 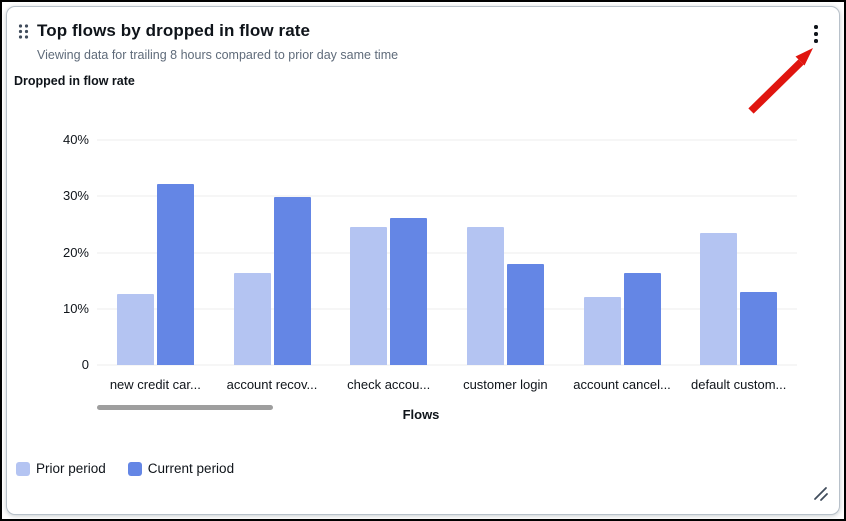 What do you see at coordinates (75, 308) in the screenshot?
I see `y-tick-label: 10%` at bounding box center [75, 308].